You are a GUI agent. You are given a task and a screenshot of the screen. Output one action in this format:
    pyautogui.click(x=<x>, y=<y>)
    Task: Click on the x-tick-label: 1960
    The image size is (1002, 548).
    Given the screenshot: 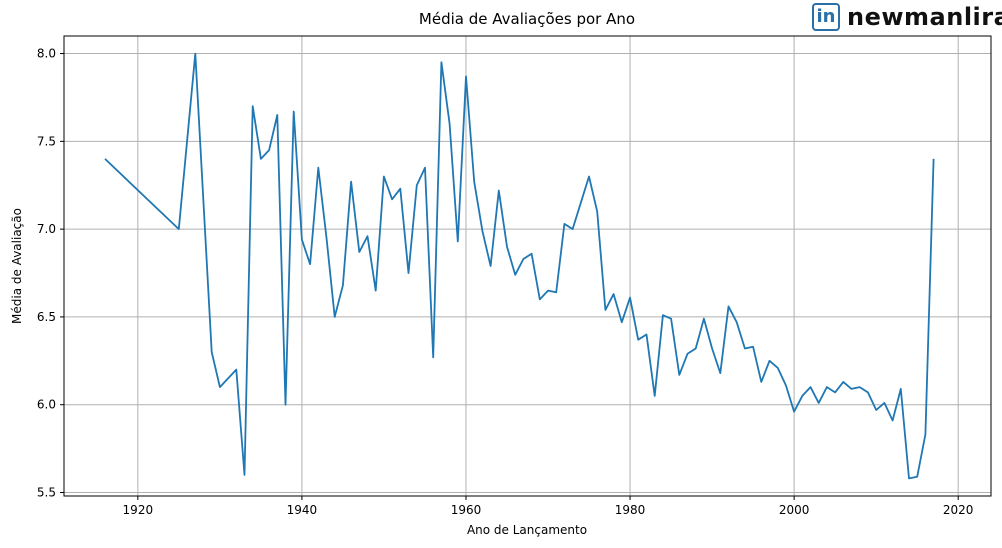 What is the action you would take?
    pyautogui.click(x=466, y=510)
    